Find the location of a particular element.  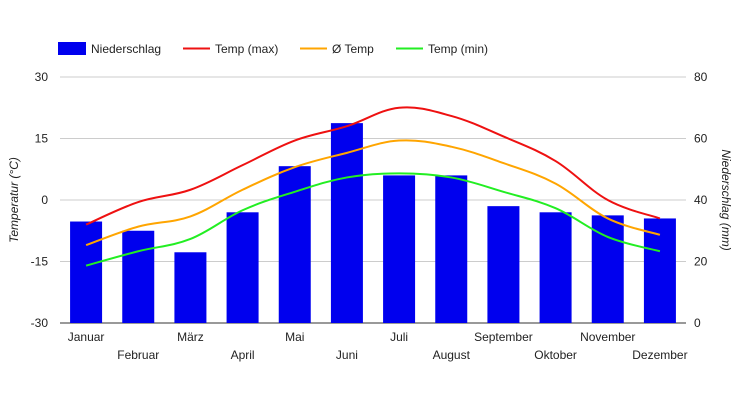

legend-label: Temp (min) is located at coordinates (458, 49).